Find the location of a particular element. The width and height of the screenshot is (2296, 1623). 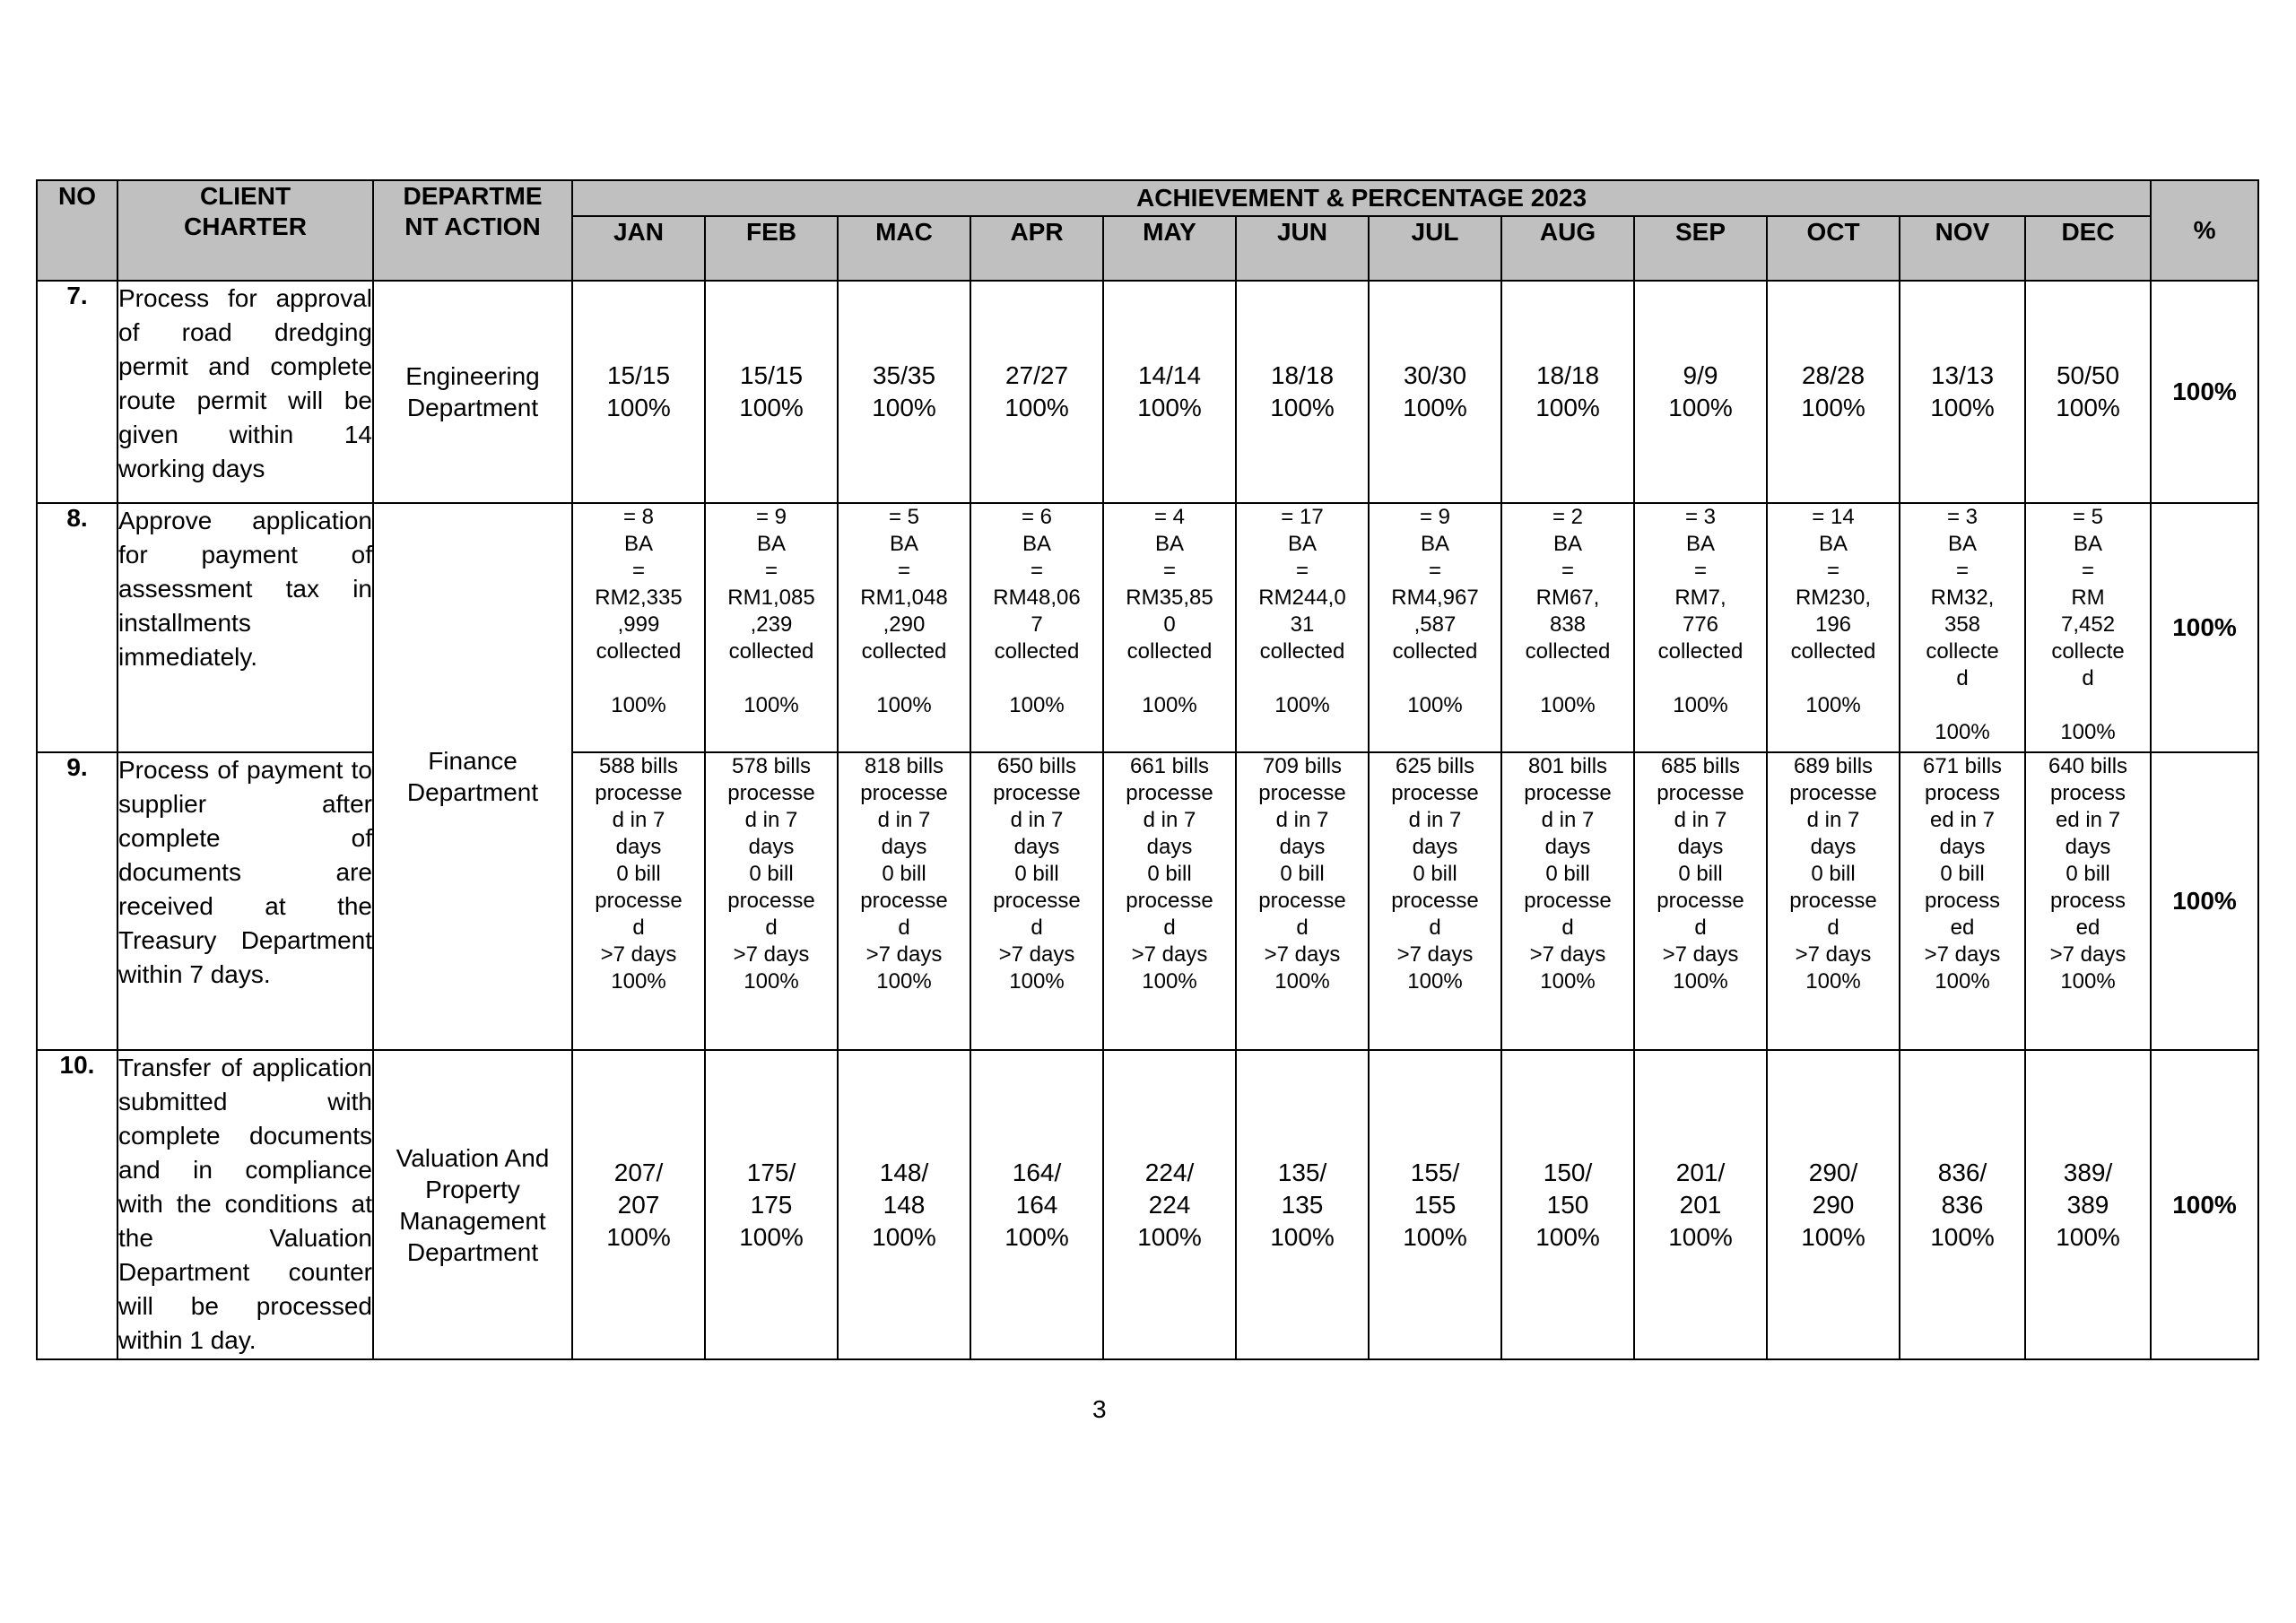

month-header-jan: JAN is located at coordinates (638, 248).